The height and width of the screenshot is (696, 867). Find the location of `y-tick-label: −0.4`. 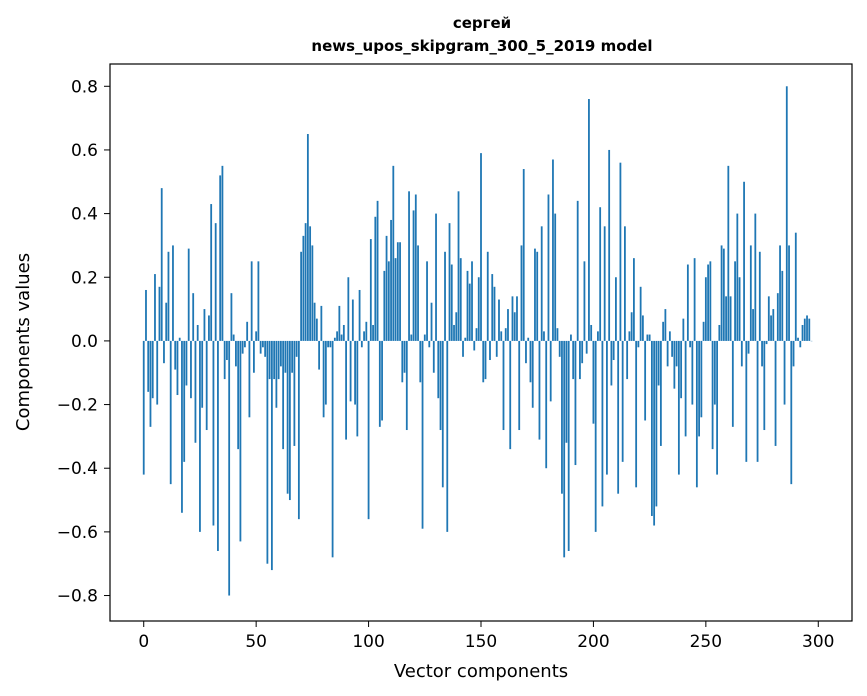

y-tick-label: −0.4 is located at coordinates (77, 469).